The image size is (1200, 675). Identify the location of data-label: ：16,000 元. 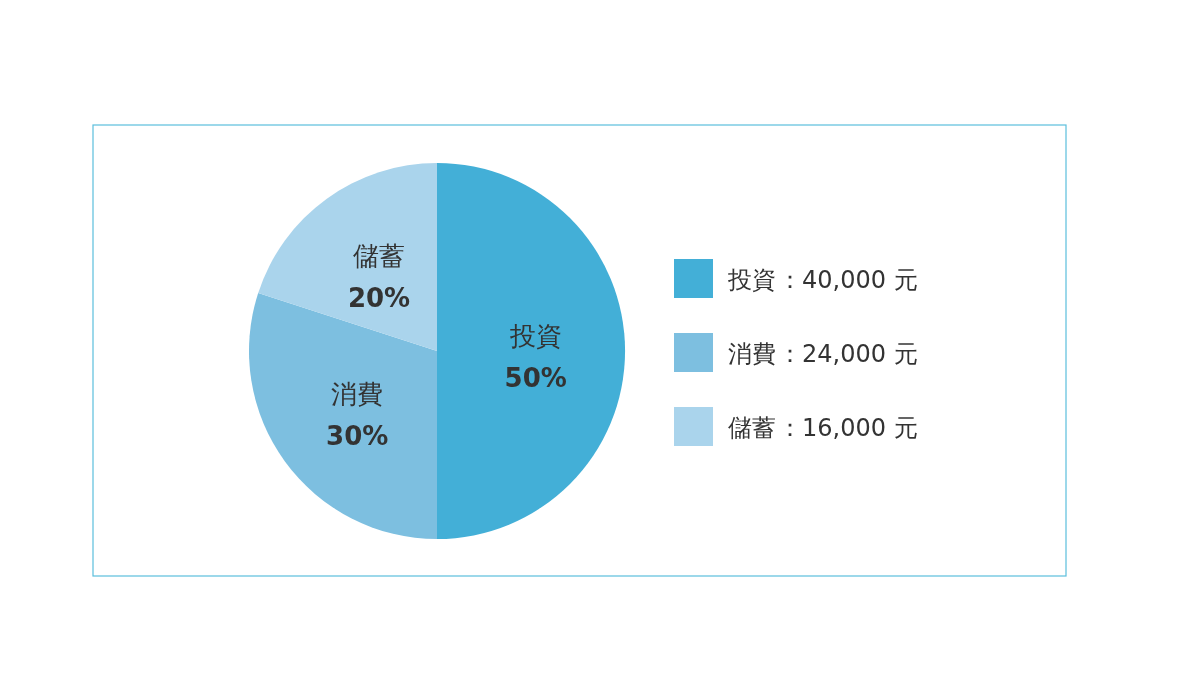
(848, 428).